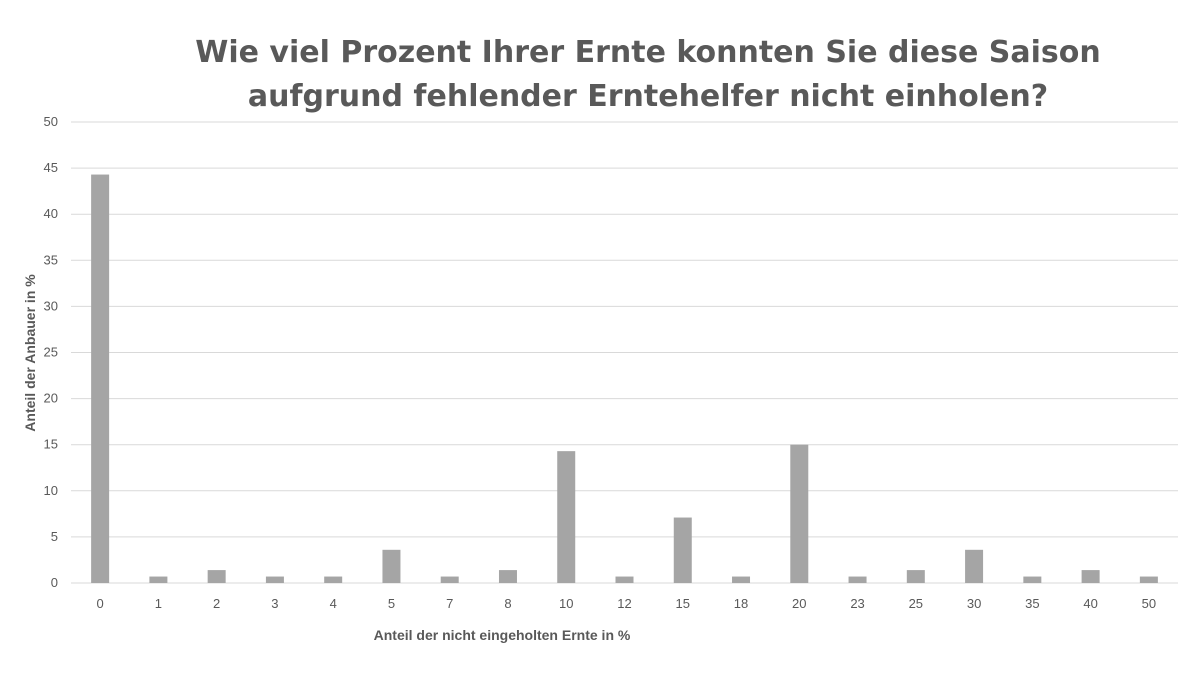 Image resolution: width=1200 pixels, height=675 pixels. What do you see at coordinates (507, 603) in the screenshot?
I see `x-tick-label: 8` at bounding box center [507, 603].